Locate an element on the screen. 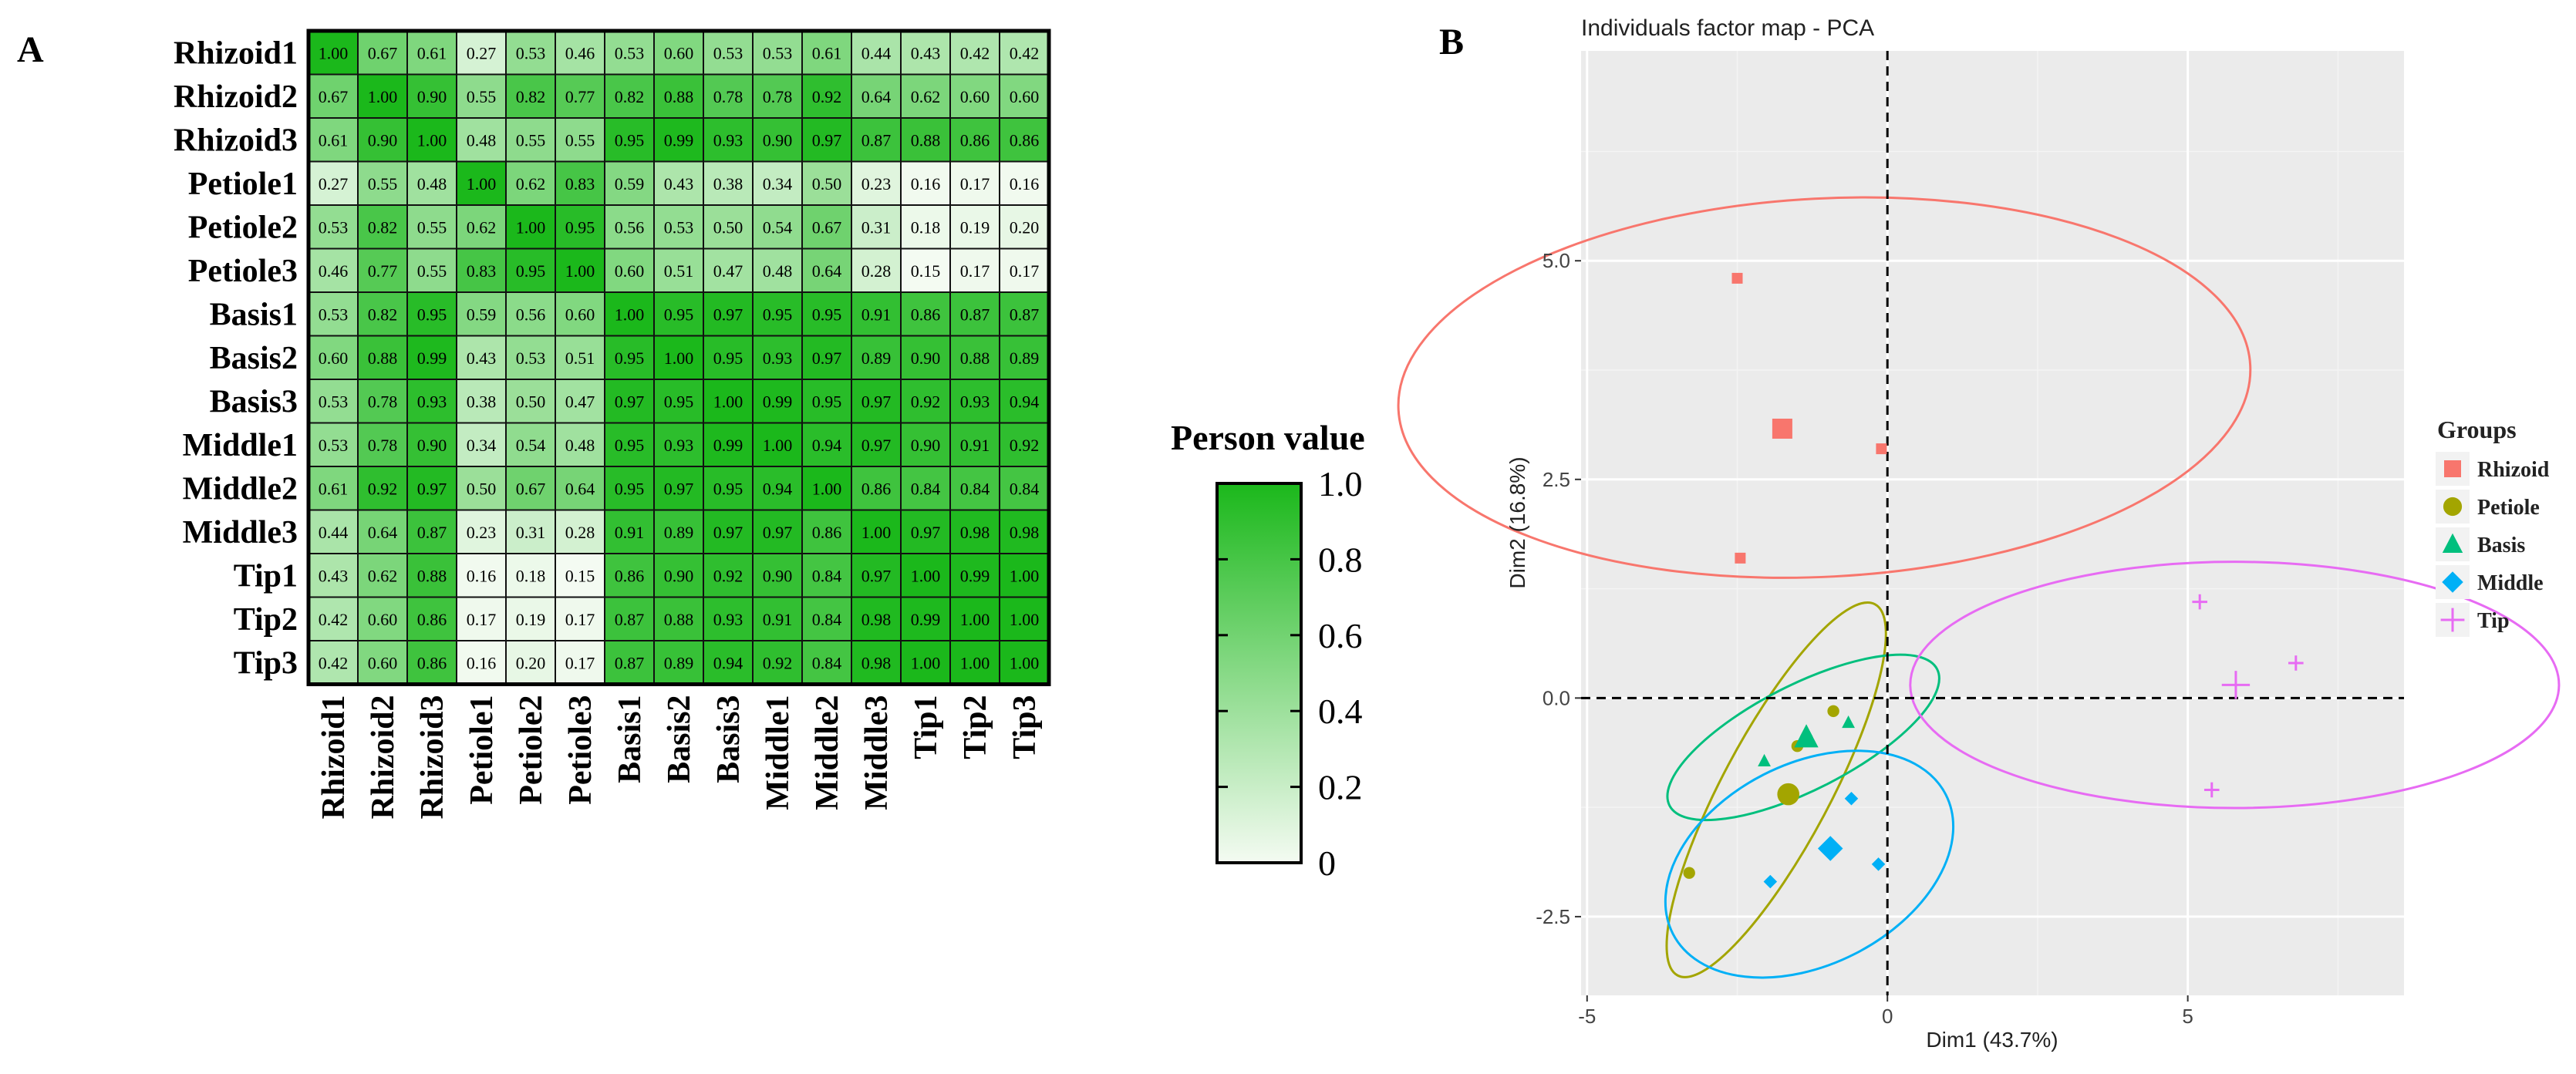 The image size is (2576, 1074). heatmap-value: 0.83 is located at coordinates (482, 271).